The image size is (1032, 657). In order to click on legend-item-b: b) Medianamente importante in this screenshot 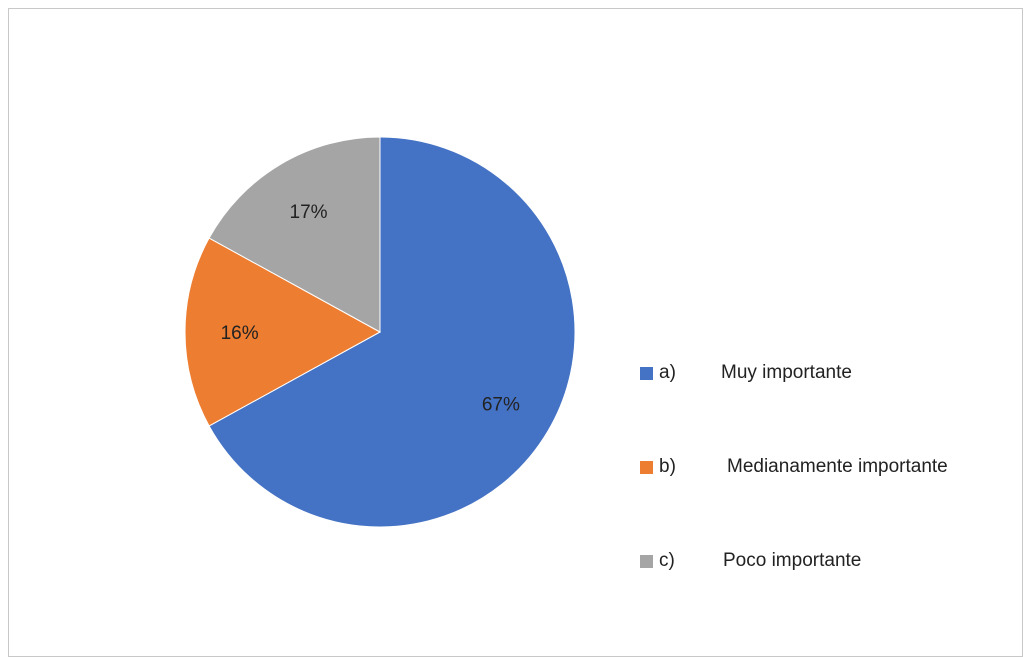, I will do `click(794, 467)`.